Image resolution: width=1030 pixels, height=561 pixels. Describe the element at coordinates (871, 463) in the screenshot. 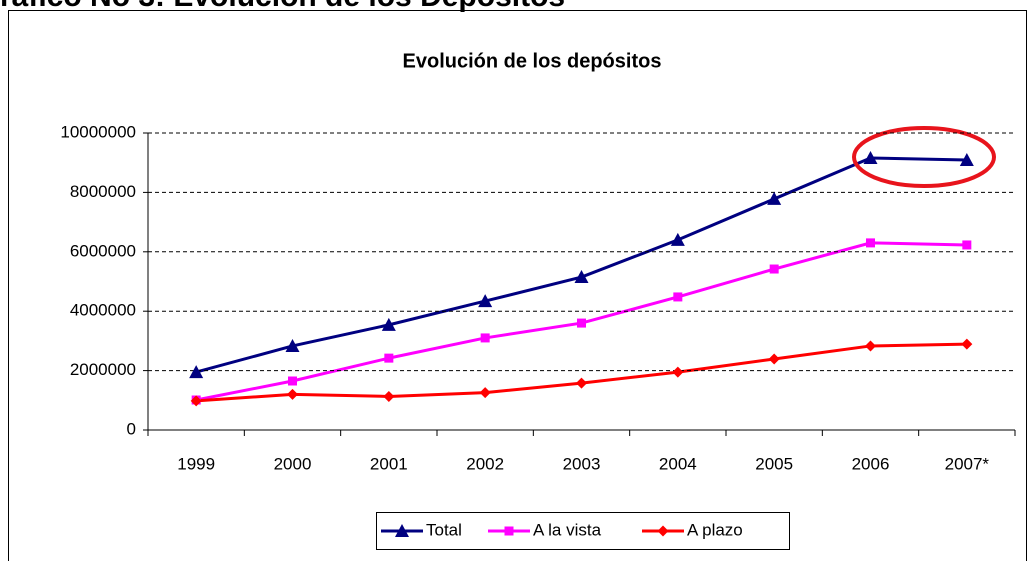

I see `x-tick-label: 2006` at that location.